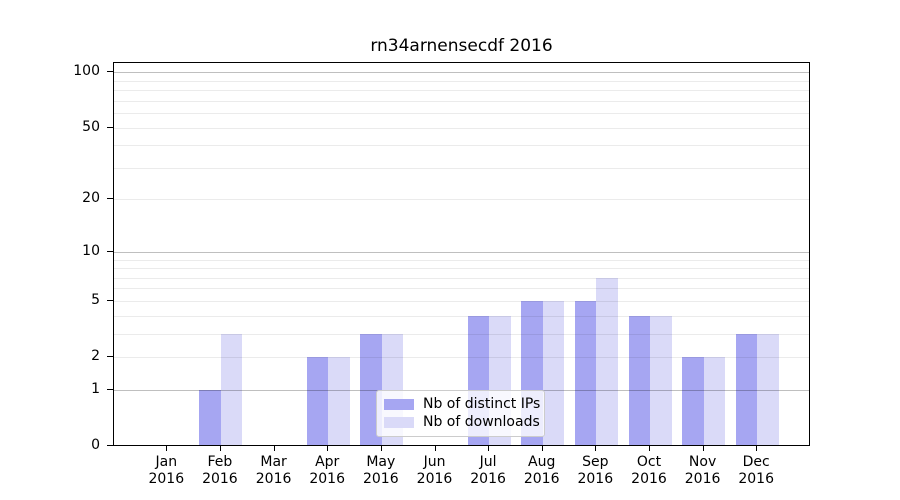  Describe the element at coordinates (91, 126) in the screenshot. I see `y-tick-label-50: 50` at that location.